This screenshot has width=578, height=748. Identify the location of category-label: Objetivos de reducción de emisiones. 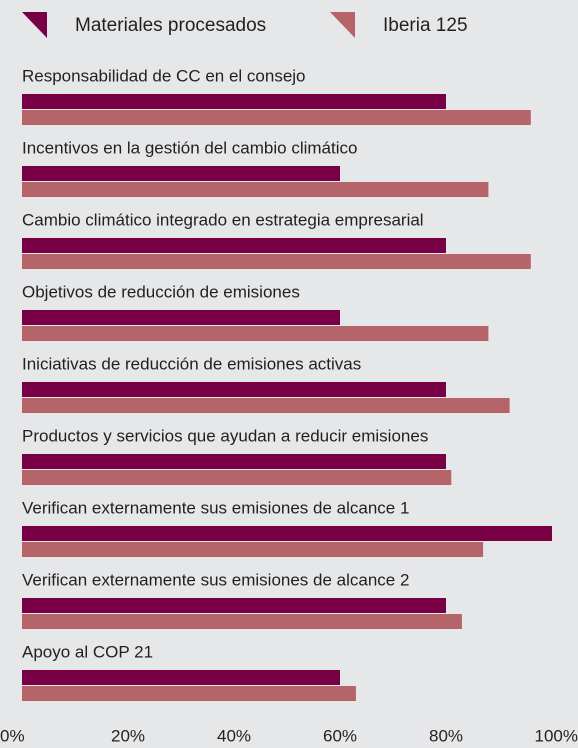
(161, 291).